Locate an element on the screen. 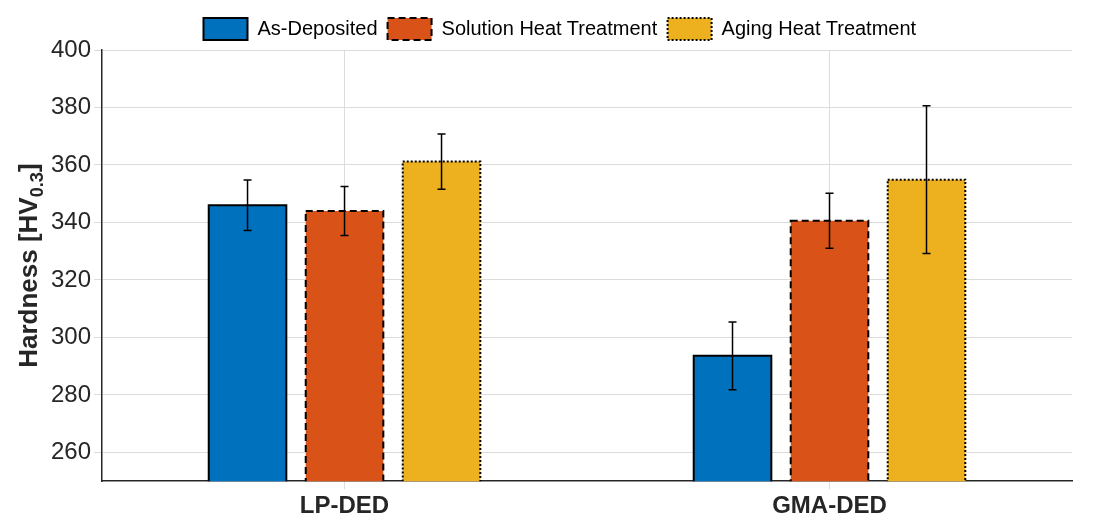 The width and height of the screenshot is (1100, 532). x-tick-label: LP-DED is located at coordinates (344, 505).